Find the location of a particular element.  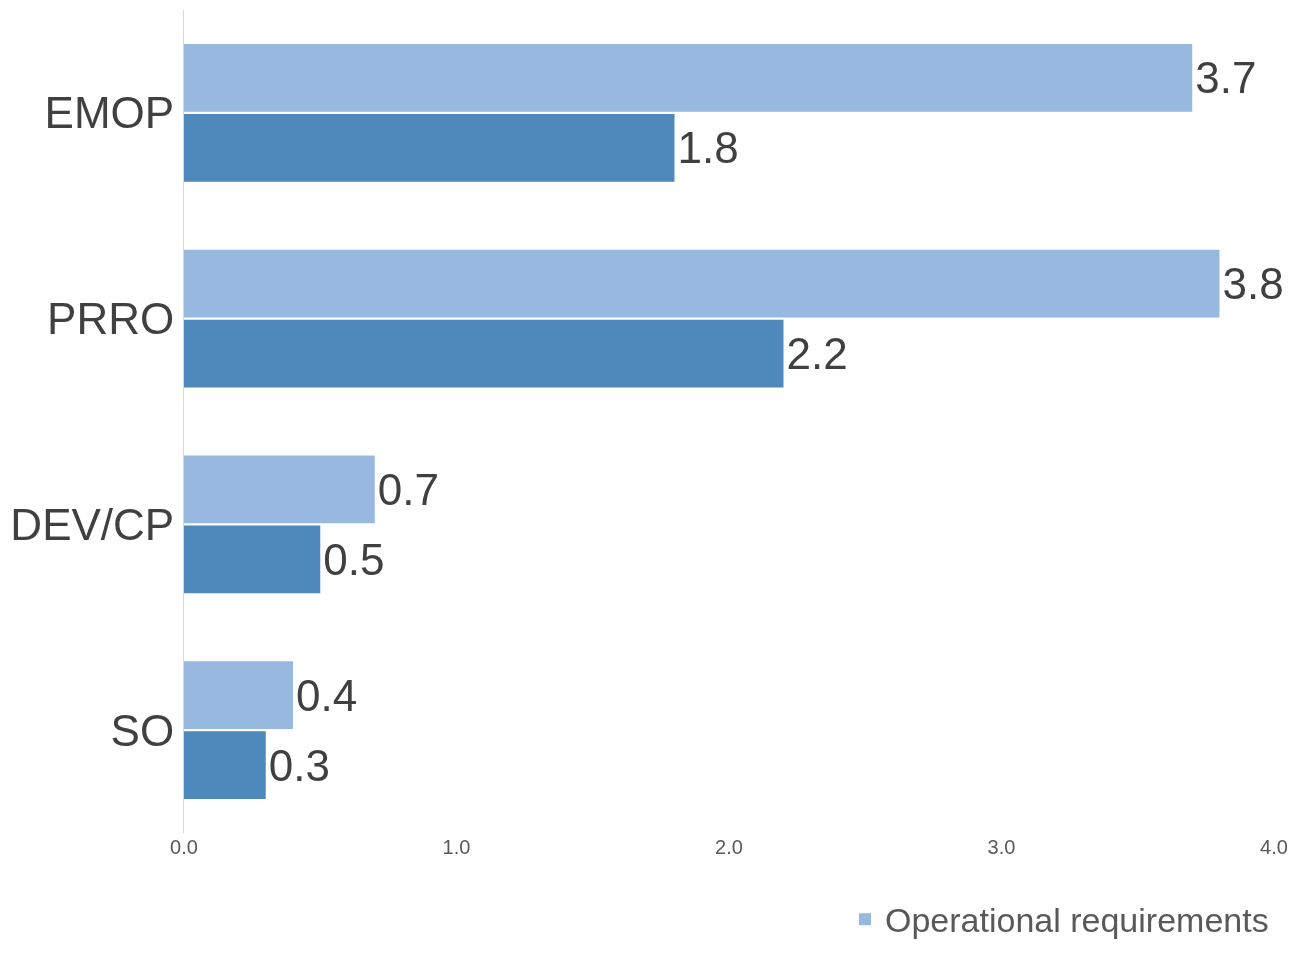

data-label: 1.8 is located at coordinates (708, 148).